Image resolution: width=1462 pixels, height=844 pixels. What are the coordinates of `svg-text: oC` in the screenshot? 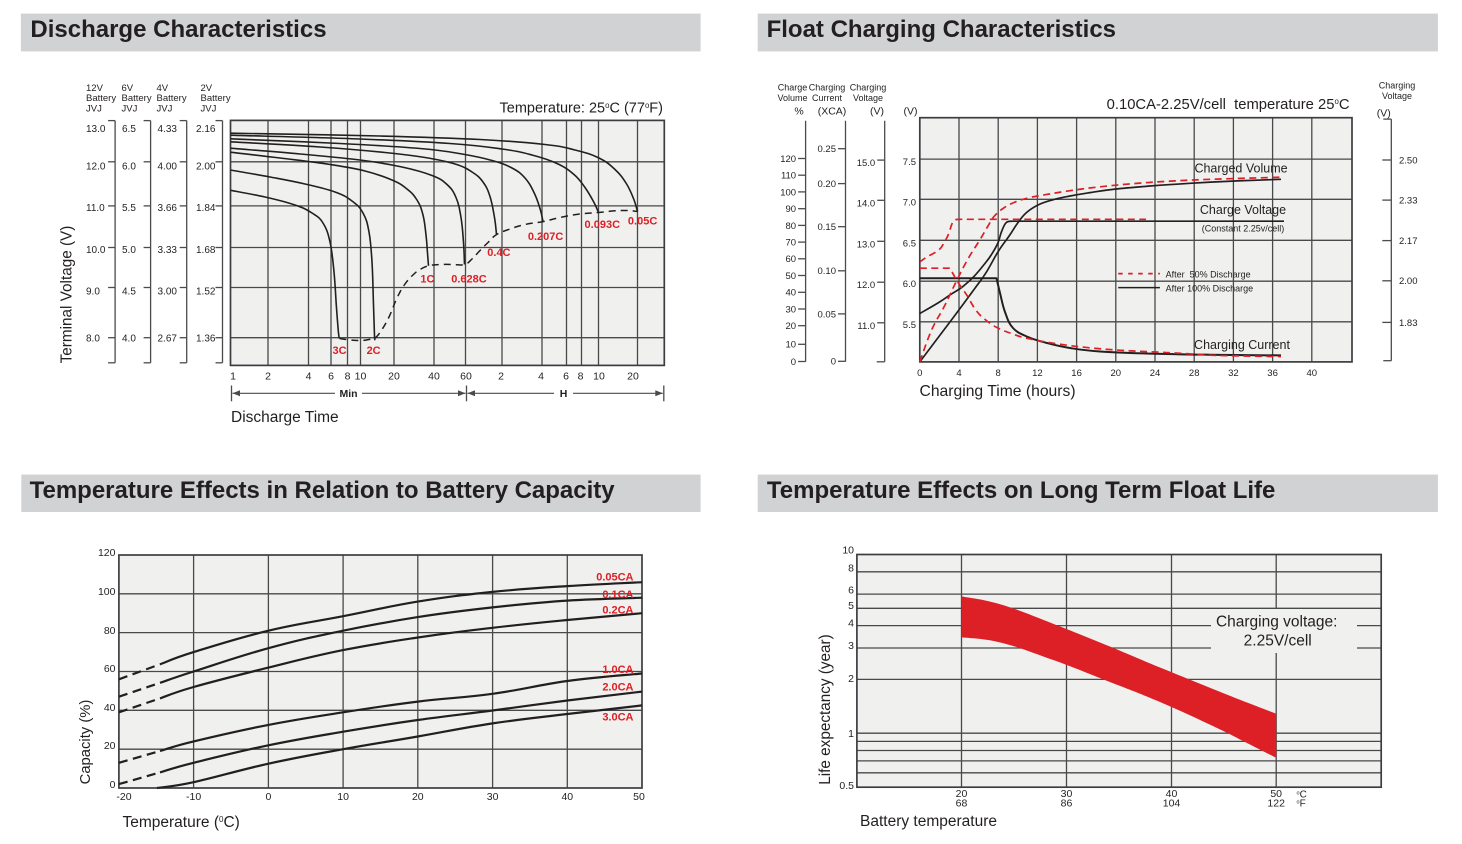 It's located at (1302, 794).